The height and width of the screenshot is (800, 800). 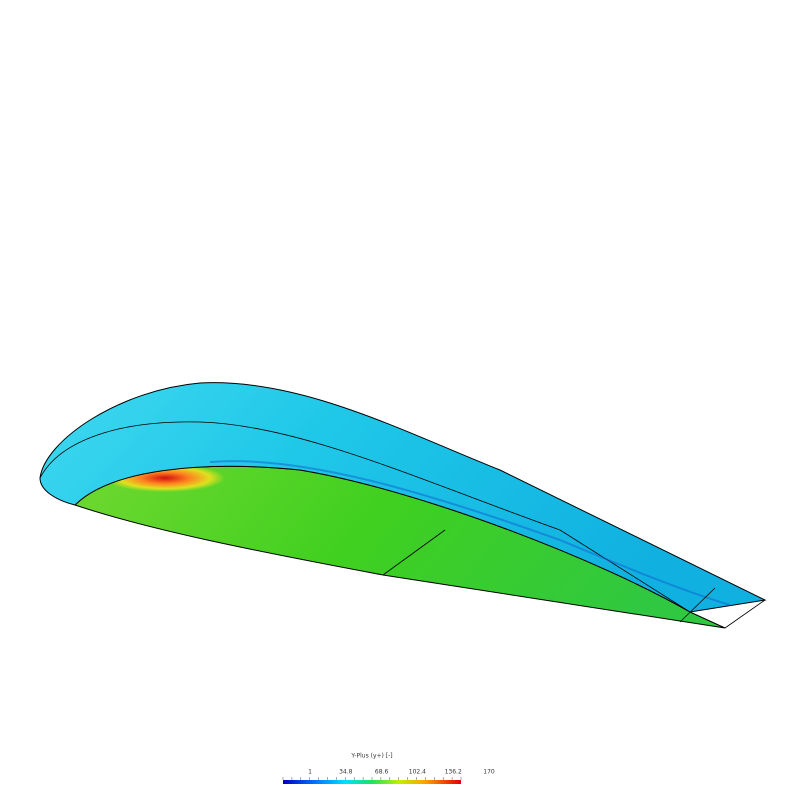 What do you see at coordinates (470, 533) in the screenshot?
I see `blue-band` at bounding box center [470, 533].